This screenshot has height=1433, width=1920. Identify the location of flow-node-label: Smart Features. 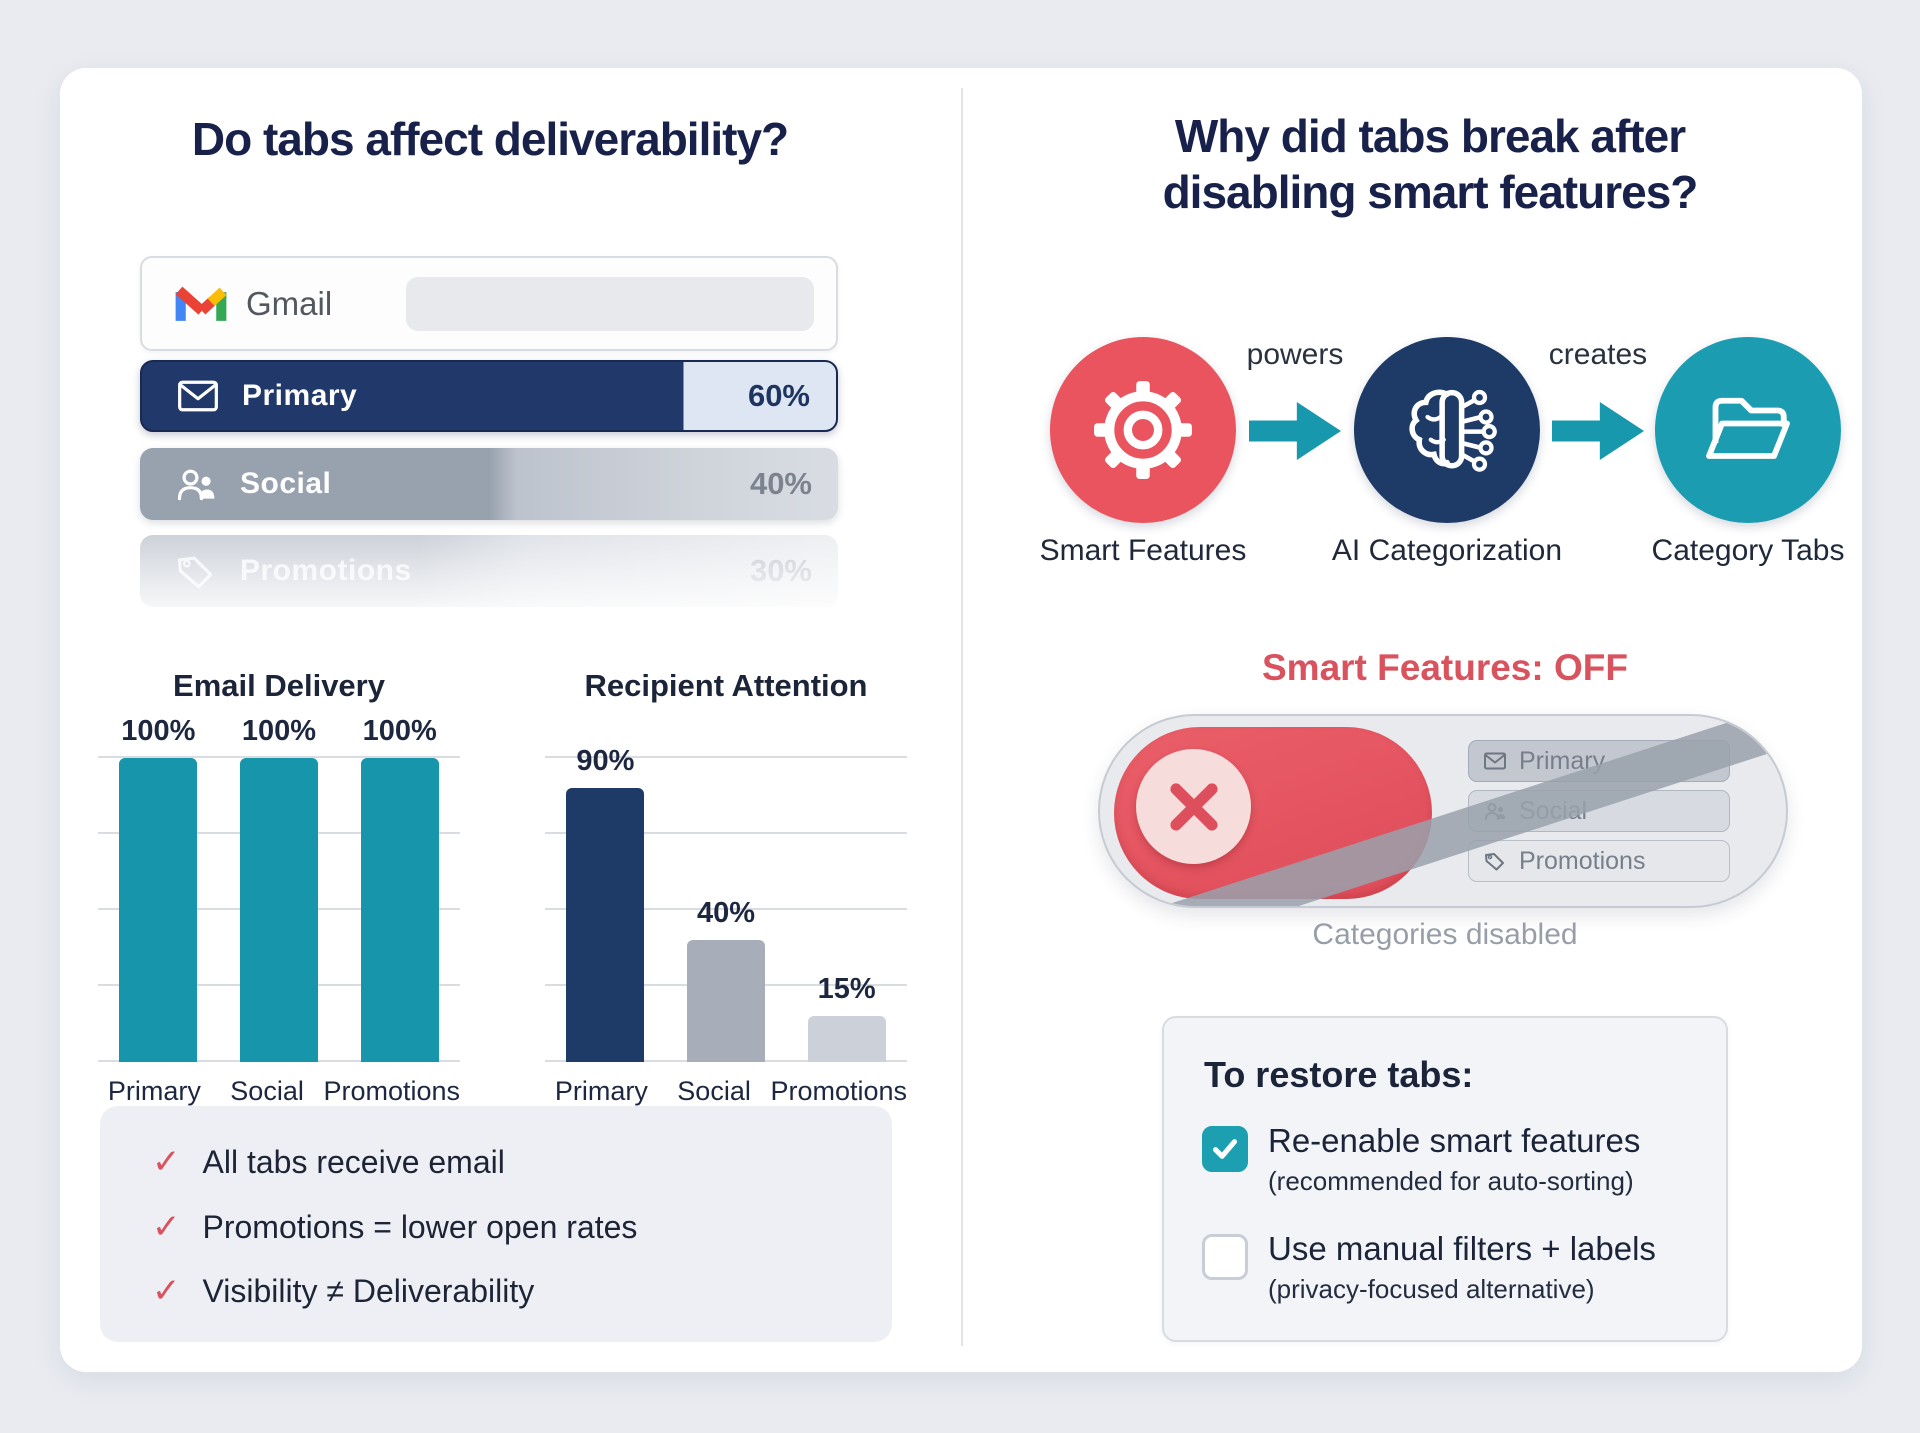
(1143, 550).